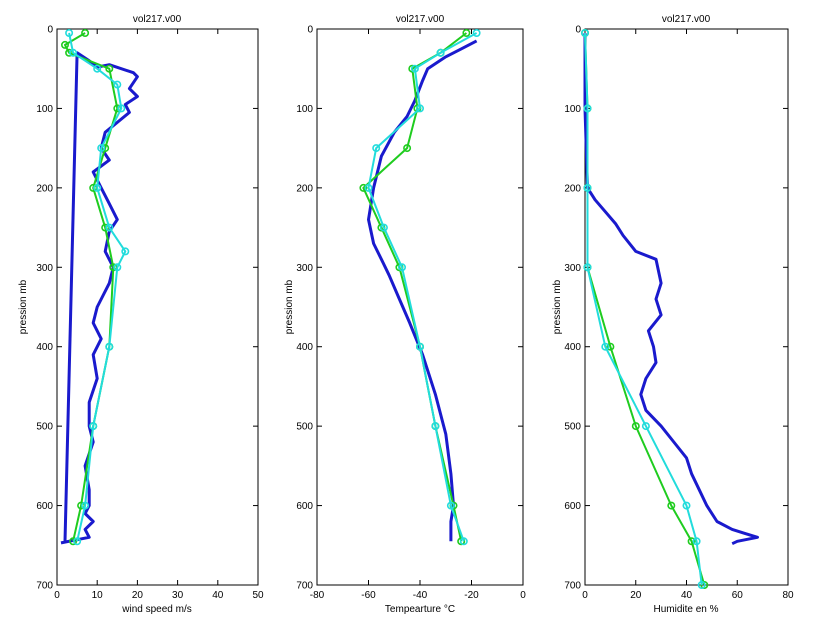  What do you see at coordinates (420, 609) in the screenshot?
I see `x-axis-label-temperature: Tempearture °C` at bounding box center [420, 609].